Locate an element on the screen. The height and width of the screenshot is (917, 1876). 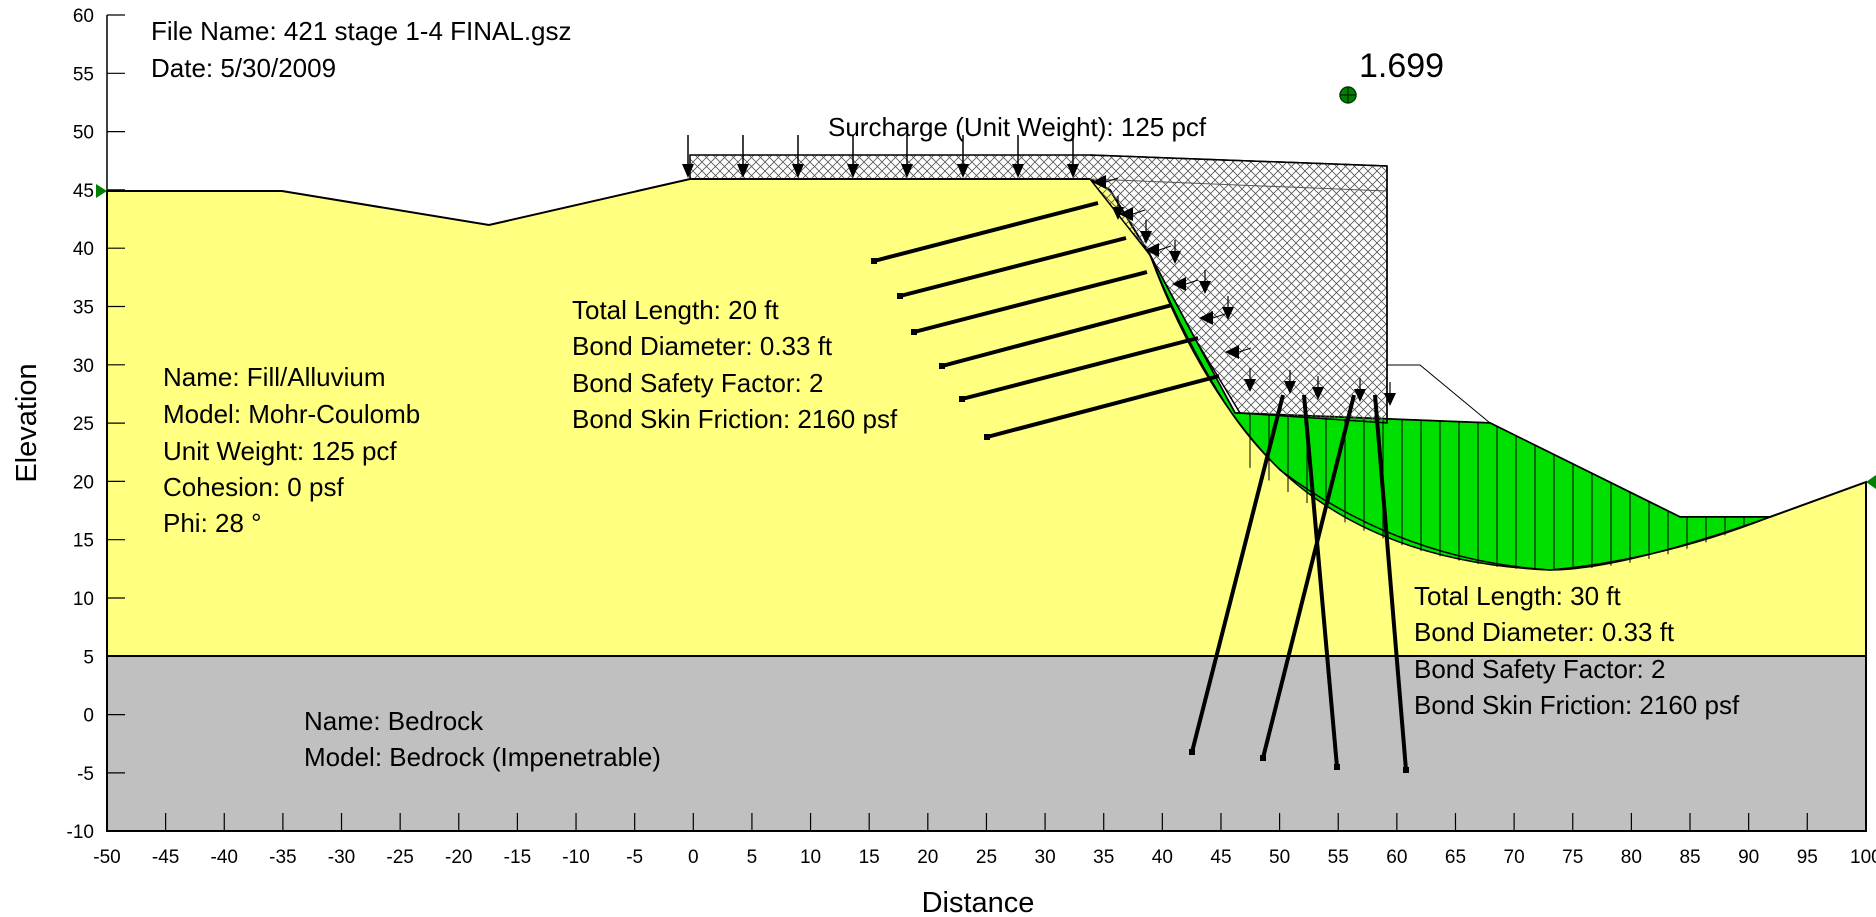
x-tick-label: -5 is located at coordinates (634, 857).